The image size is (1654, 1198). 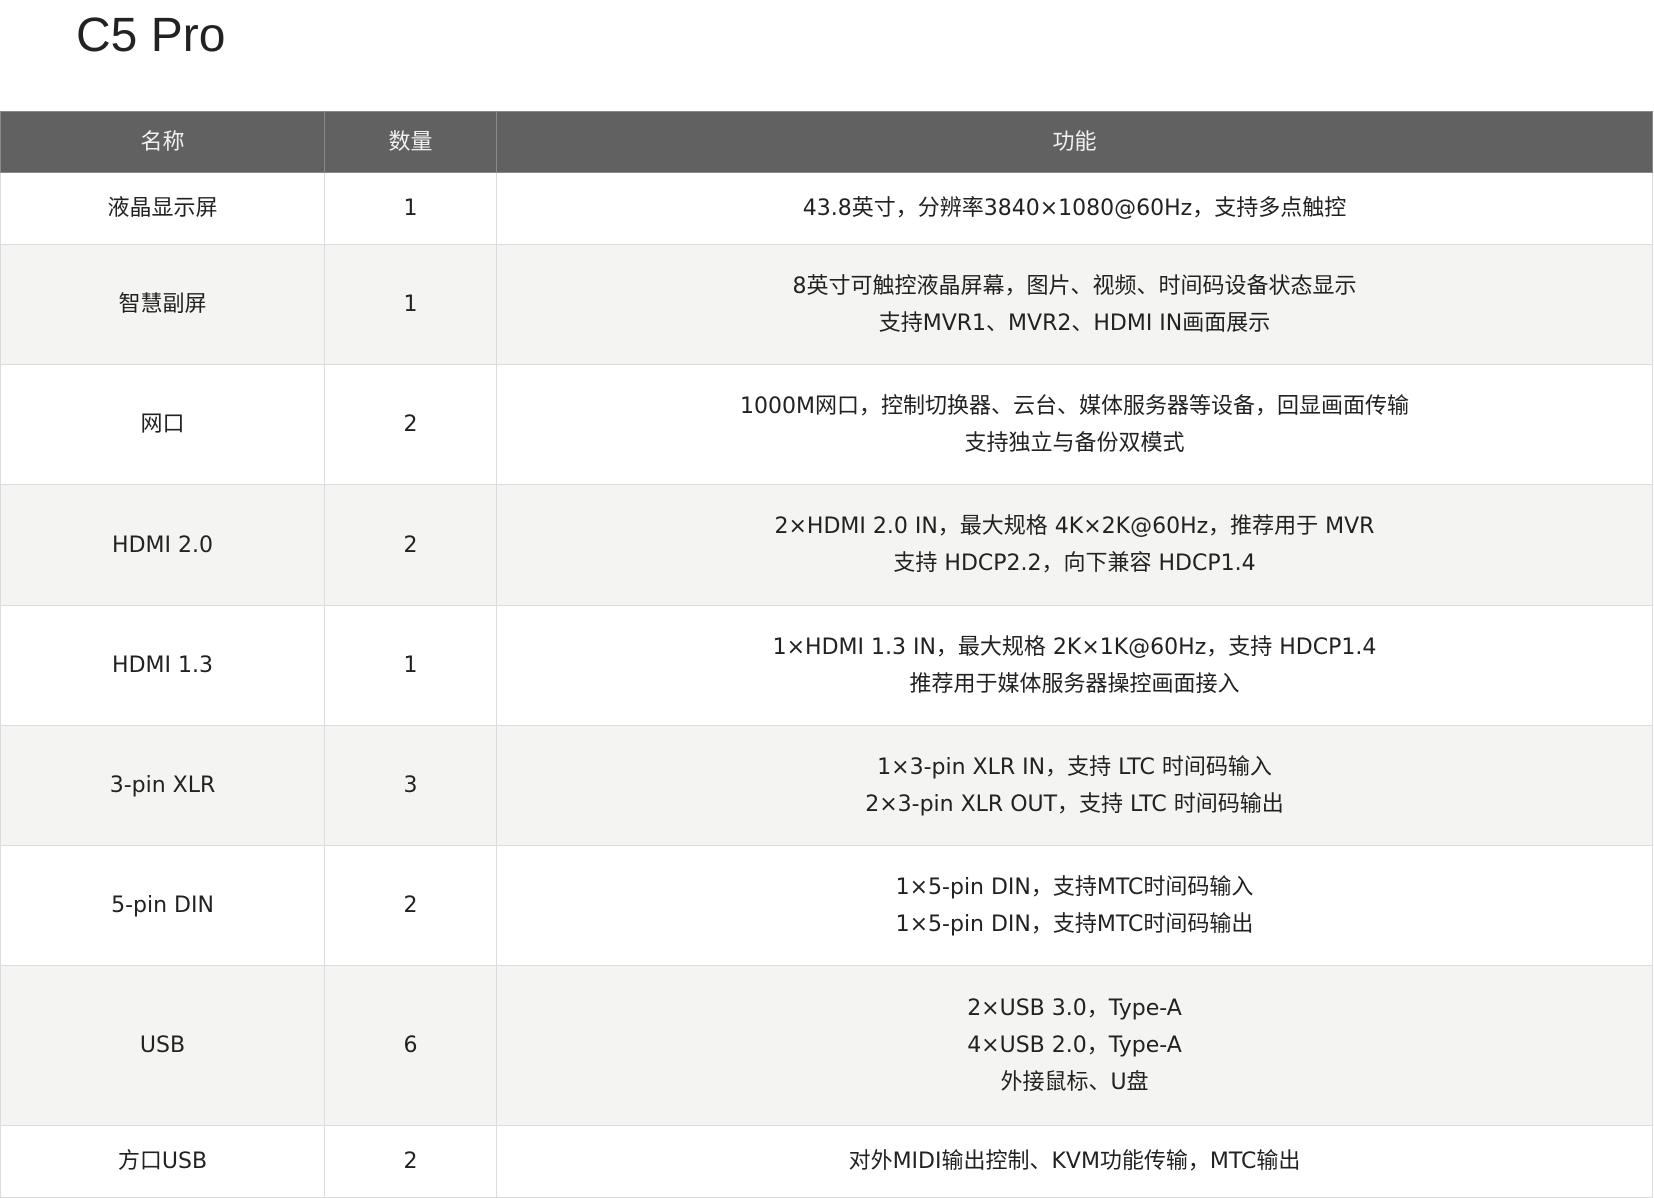 What do you see at coordinates (1074, 526) in the screenshot?
I see `function-line: 2×HDMI 2.0 IN，最大规格 4K×2K@60Hz，推荐用于 MVR` at bounding box center [1074, 526].